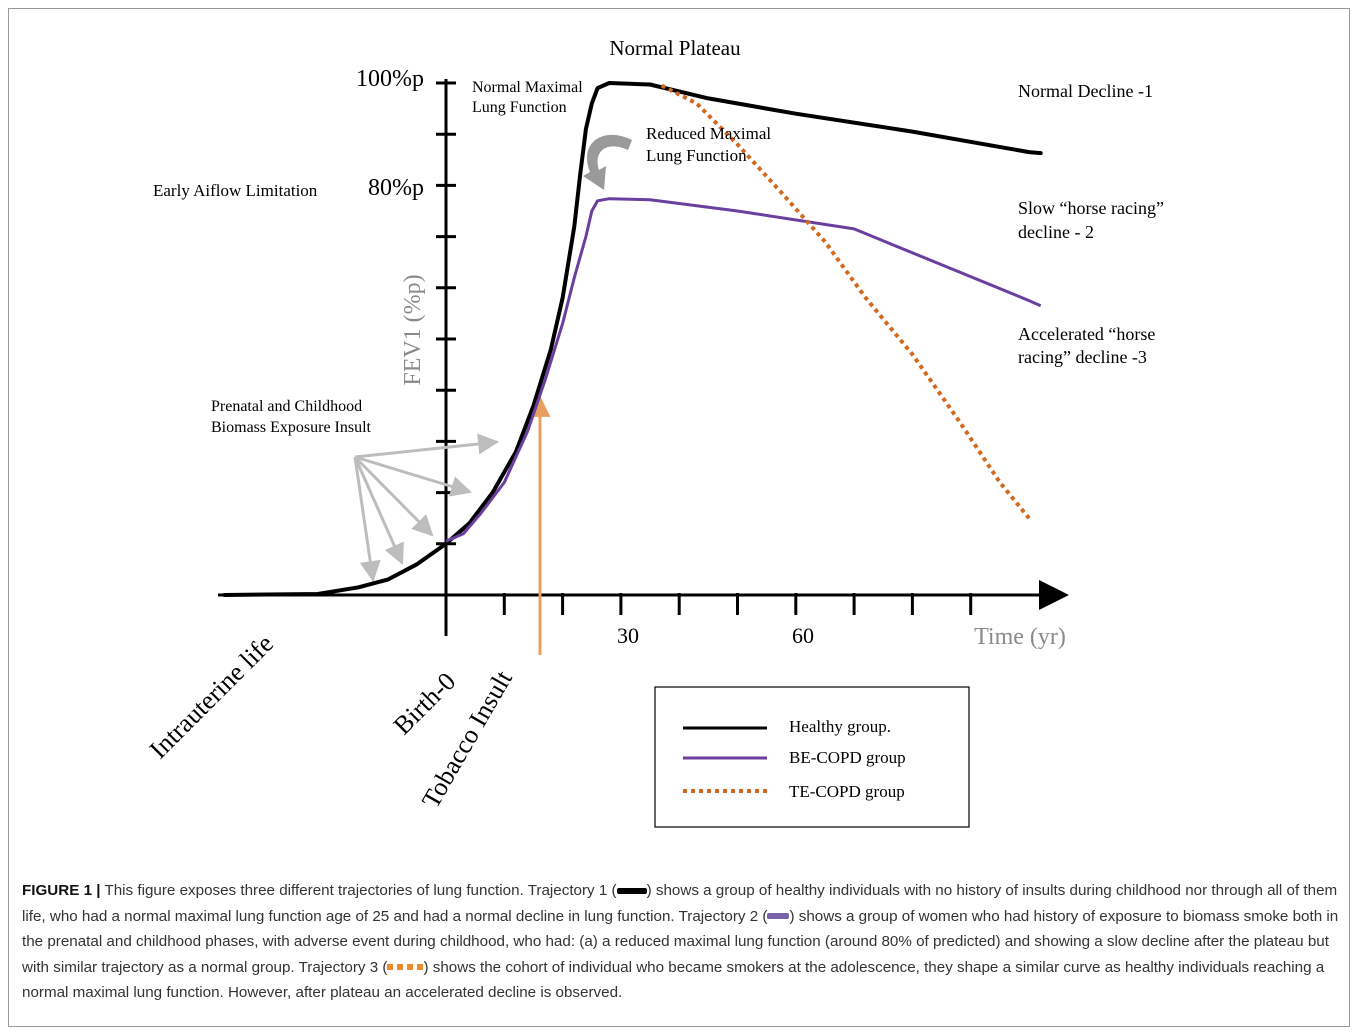  Describe the element at coordinates (235, 190) in the screenshot. I see `annotation-early-airflow-limitation: Early Aiflow Limitation` at that location.